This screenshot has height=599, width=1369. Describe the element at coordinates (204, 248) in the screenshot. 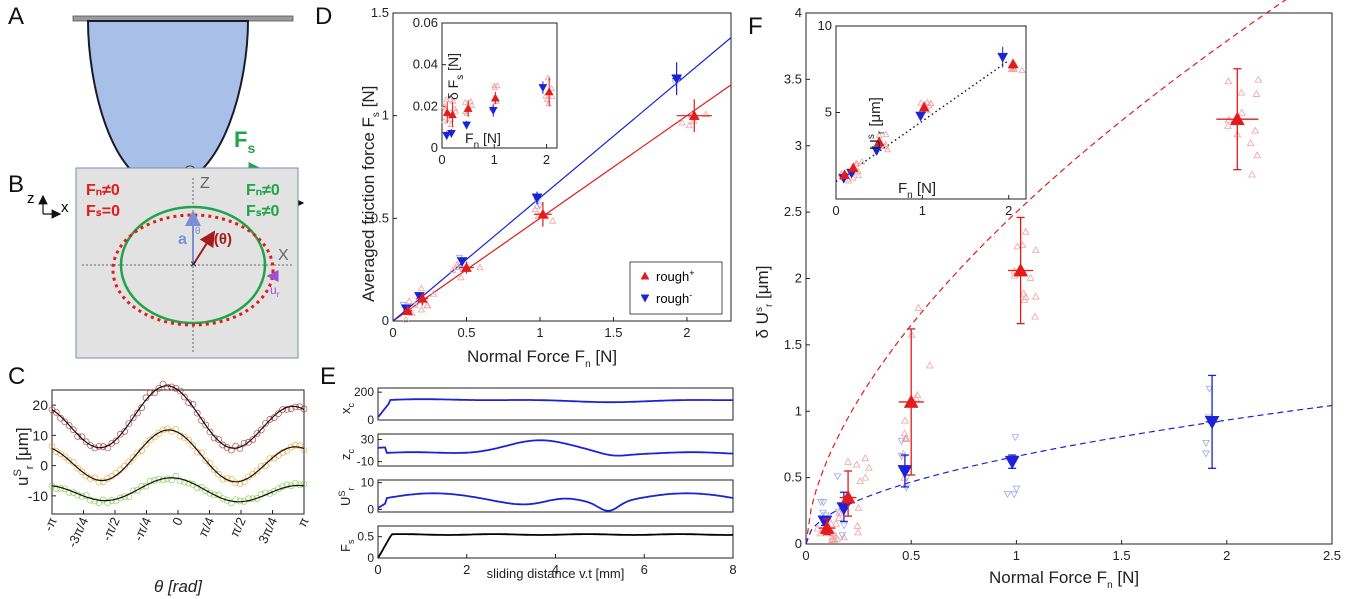

I see `r-arrow` at that location.